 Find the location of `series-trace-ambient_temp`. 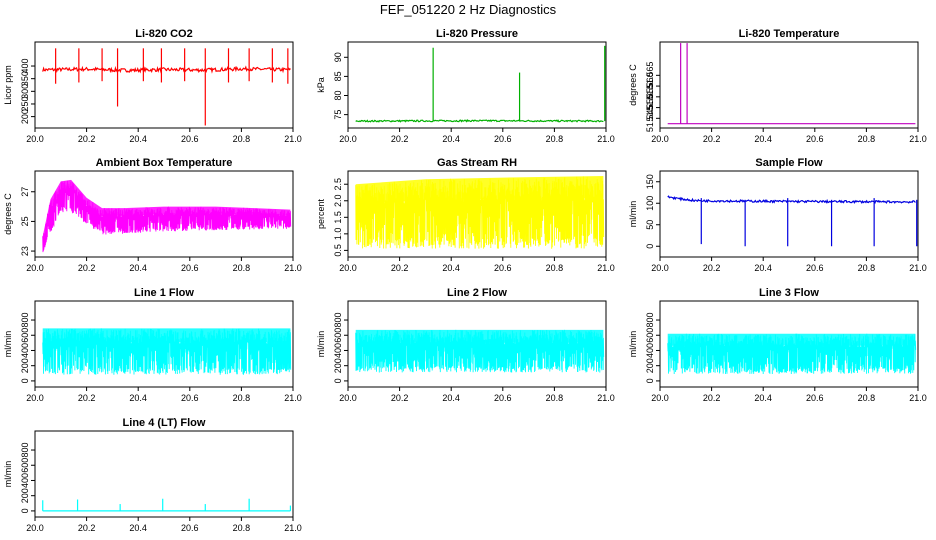

series-trace-ambient_temp is located at coordinates (167, 216).